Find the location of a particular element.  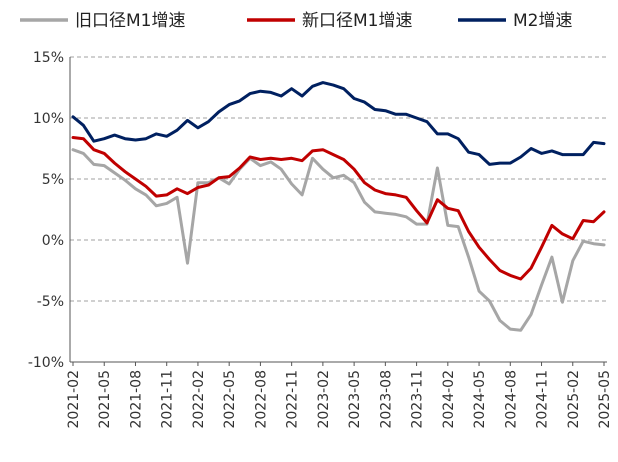

x-tick-label: 2023-08 is located at coordinates (386, 399).